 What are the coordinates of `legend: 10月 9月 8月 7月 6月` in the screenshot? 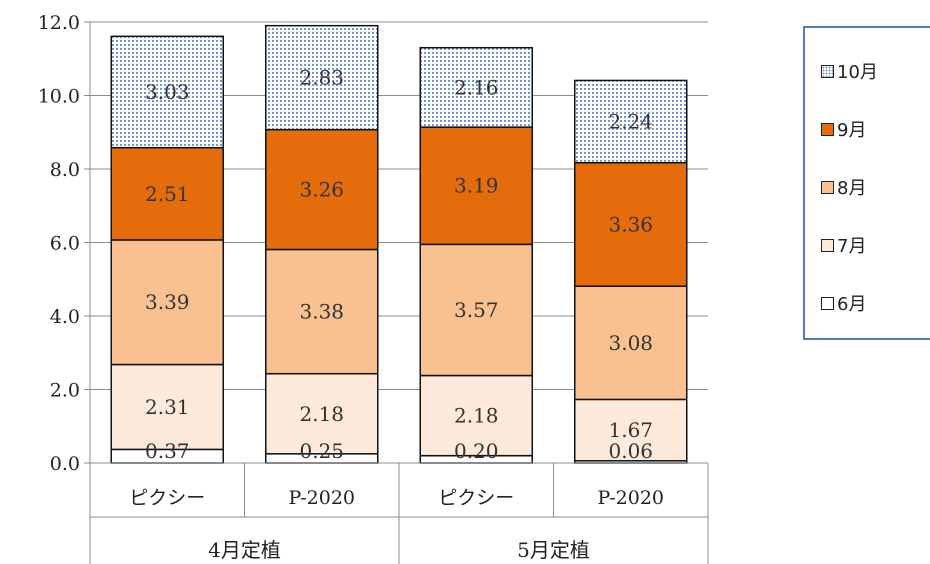 It's located at (866, 183).